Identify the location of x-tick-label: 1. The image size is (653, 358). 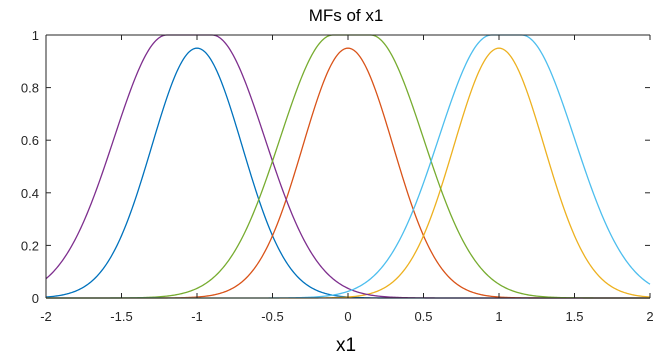
(498, 316).